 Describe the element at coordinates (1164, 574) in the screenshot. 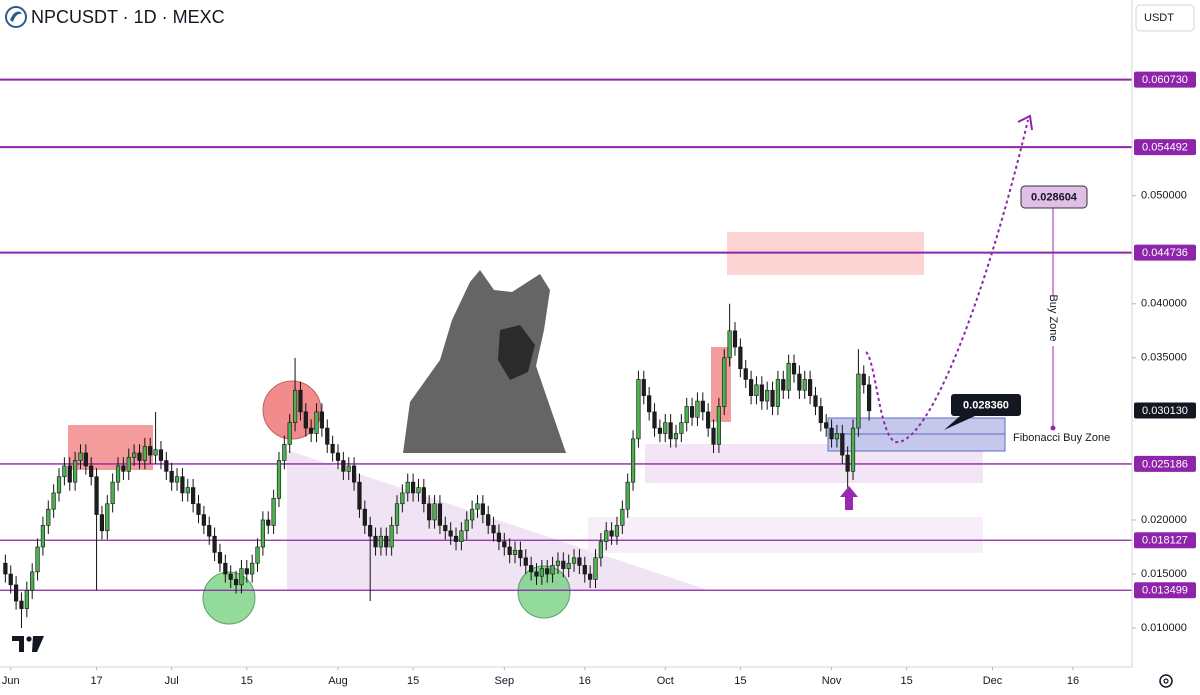

I see `y-tick-label: 0.015000` at that location.